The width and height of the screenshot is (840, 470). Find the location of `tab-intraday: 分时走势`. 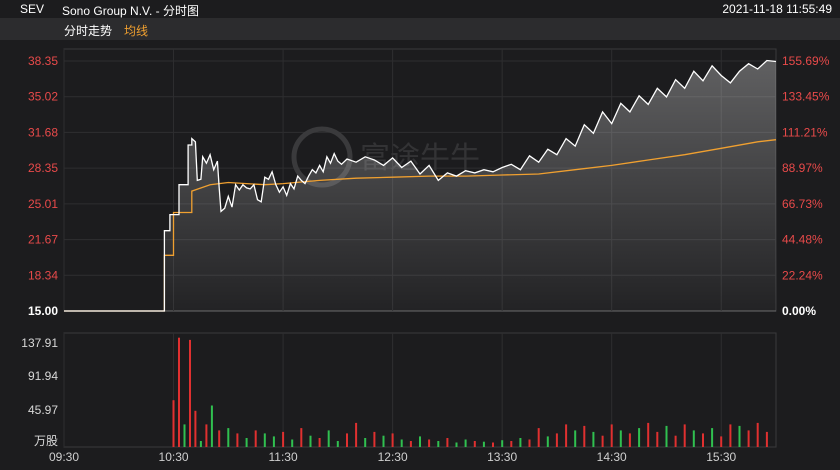

tab-intraday: 分时走势 is located at coordinates (88, 31).